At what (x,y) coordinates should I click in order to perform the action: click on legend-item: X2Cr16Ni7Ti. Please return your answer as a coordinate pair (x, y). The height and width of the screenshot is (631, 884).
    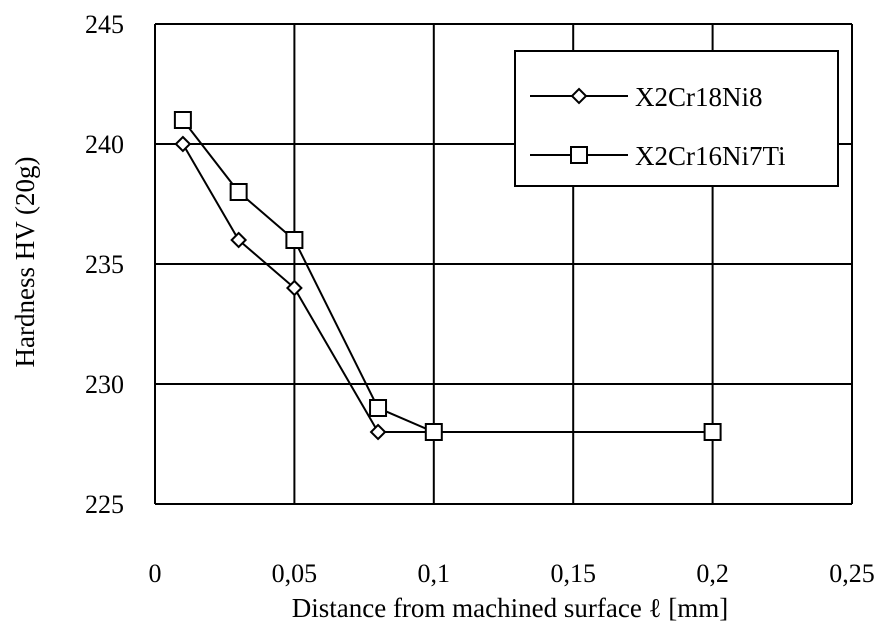
    Looking at the image, I should click on (658, 156).